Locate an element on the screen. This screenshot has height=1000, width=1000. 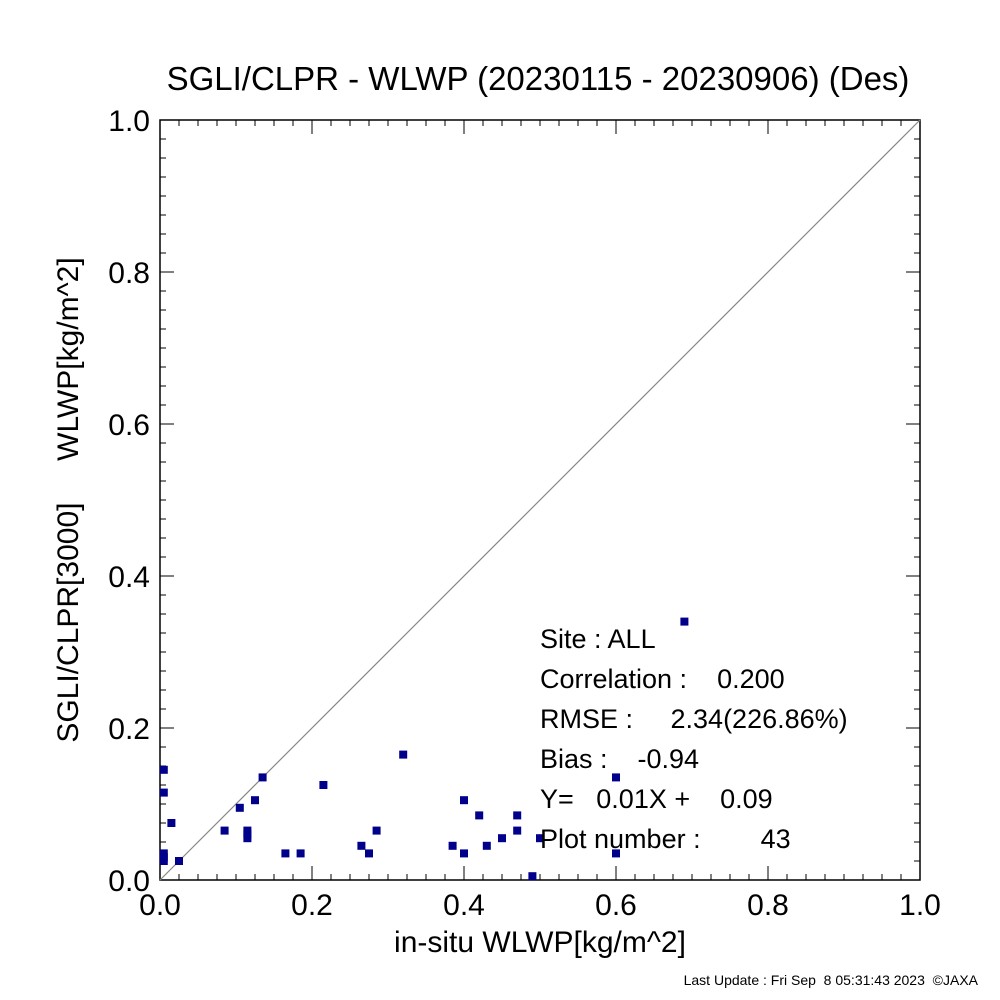
x-tick-label: 0.2 is located at coordinates (312, 905).